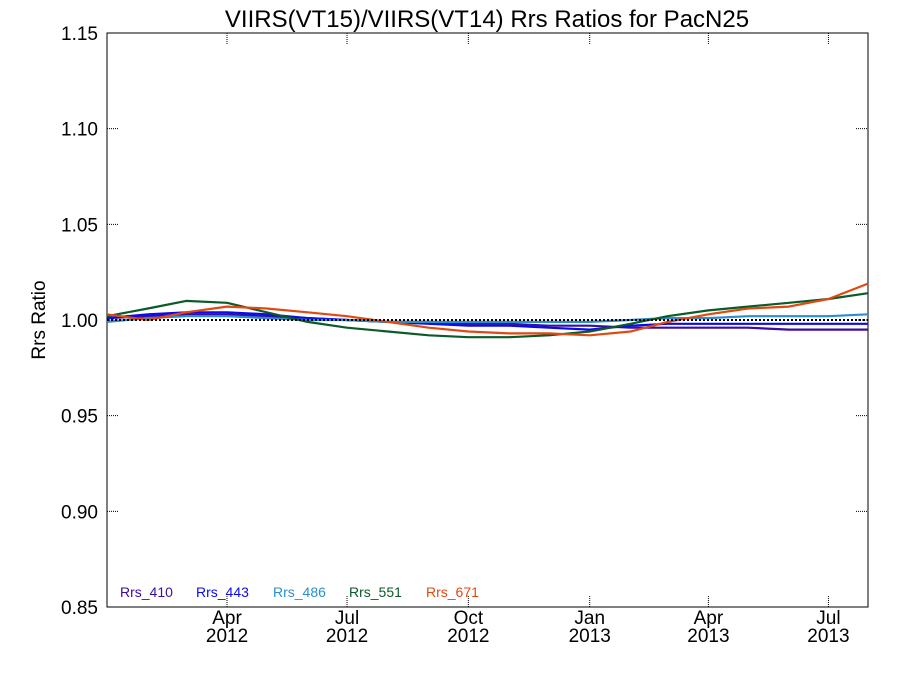 This screenshot has width=900, height=675. Describe the element at coordinates (469, 618) in the screenshot. I see `x-tick-month-label: Oct` at that location.